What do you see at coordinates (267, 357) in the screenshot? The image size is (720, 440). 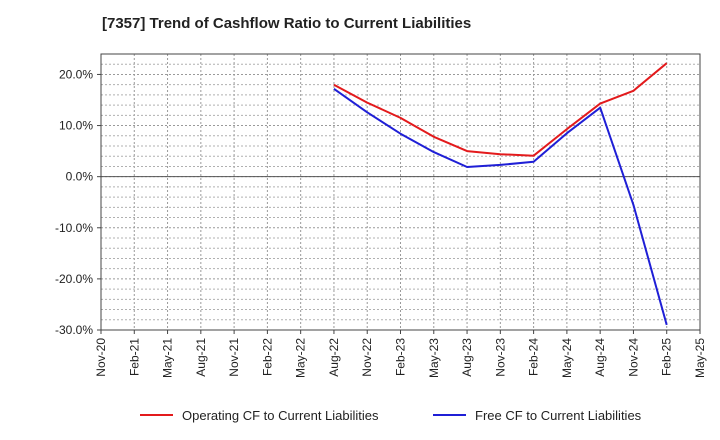 I see `x-tick-label: Feb-22` at bounding box center [267, 357].